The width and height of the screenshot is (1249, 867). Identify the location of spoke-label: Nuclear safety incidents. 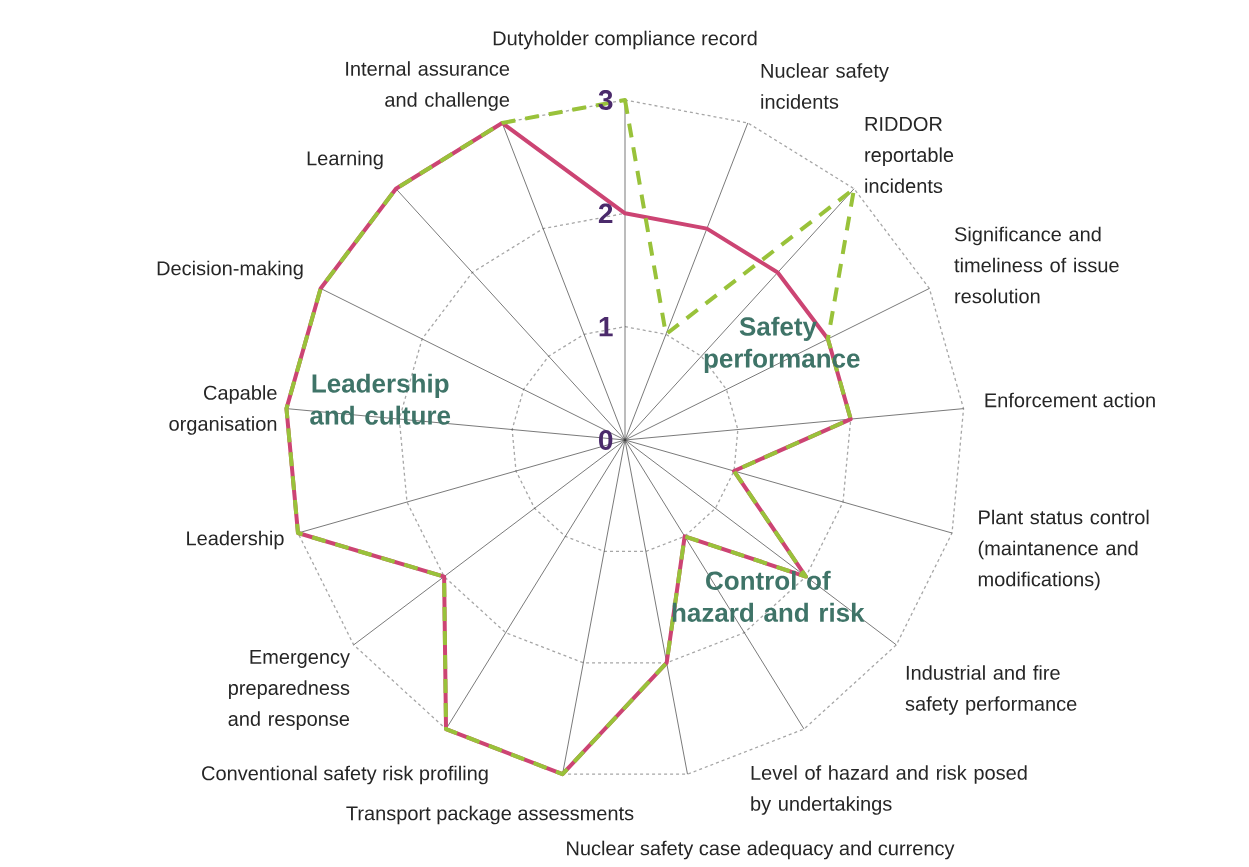
(825, 86).